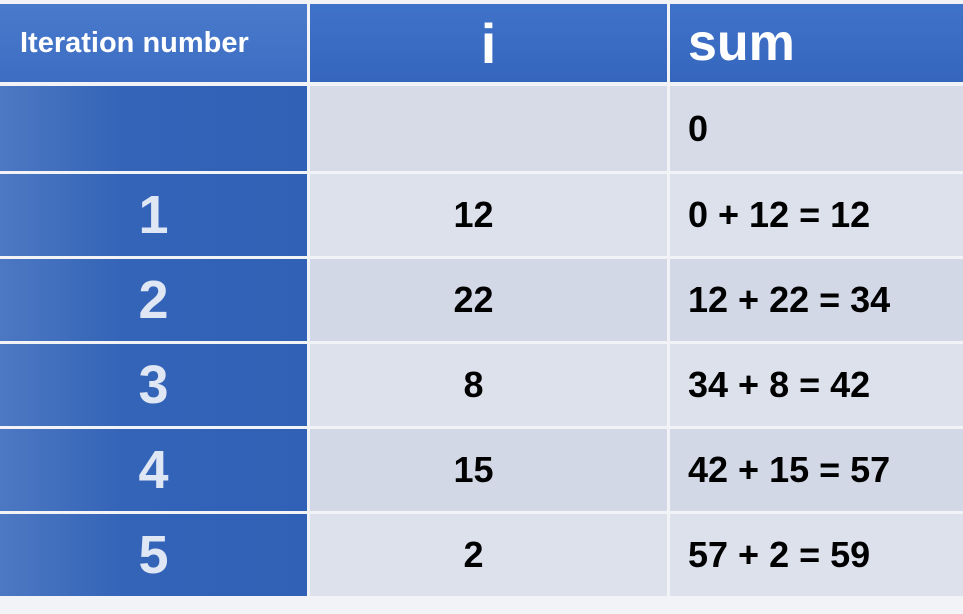  Describe the element at coordinates (816, 386) in the screenshot. I see `sum-cell: 34 + 8 = 42` at that location.